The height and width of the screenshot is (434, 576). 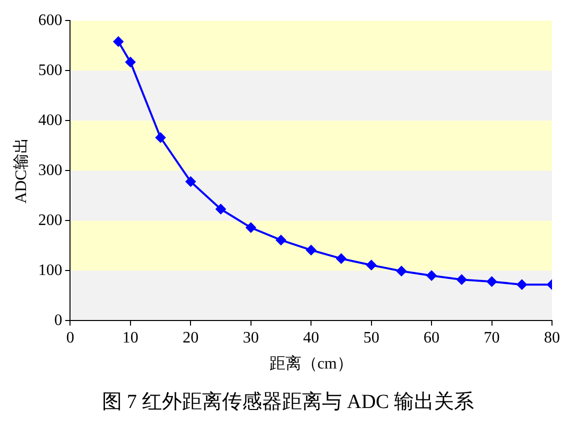 I want to click on y-tick-label: 0, so click(x=58, y=320).